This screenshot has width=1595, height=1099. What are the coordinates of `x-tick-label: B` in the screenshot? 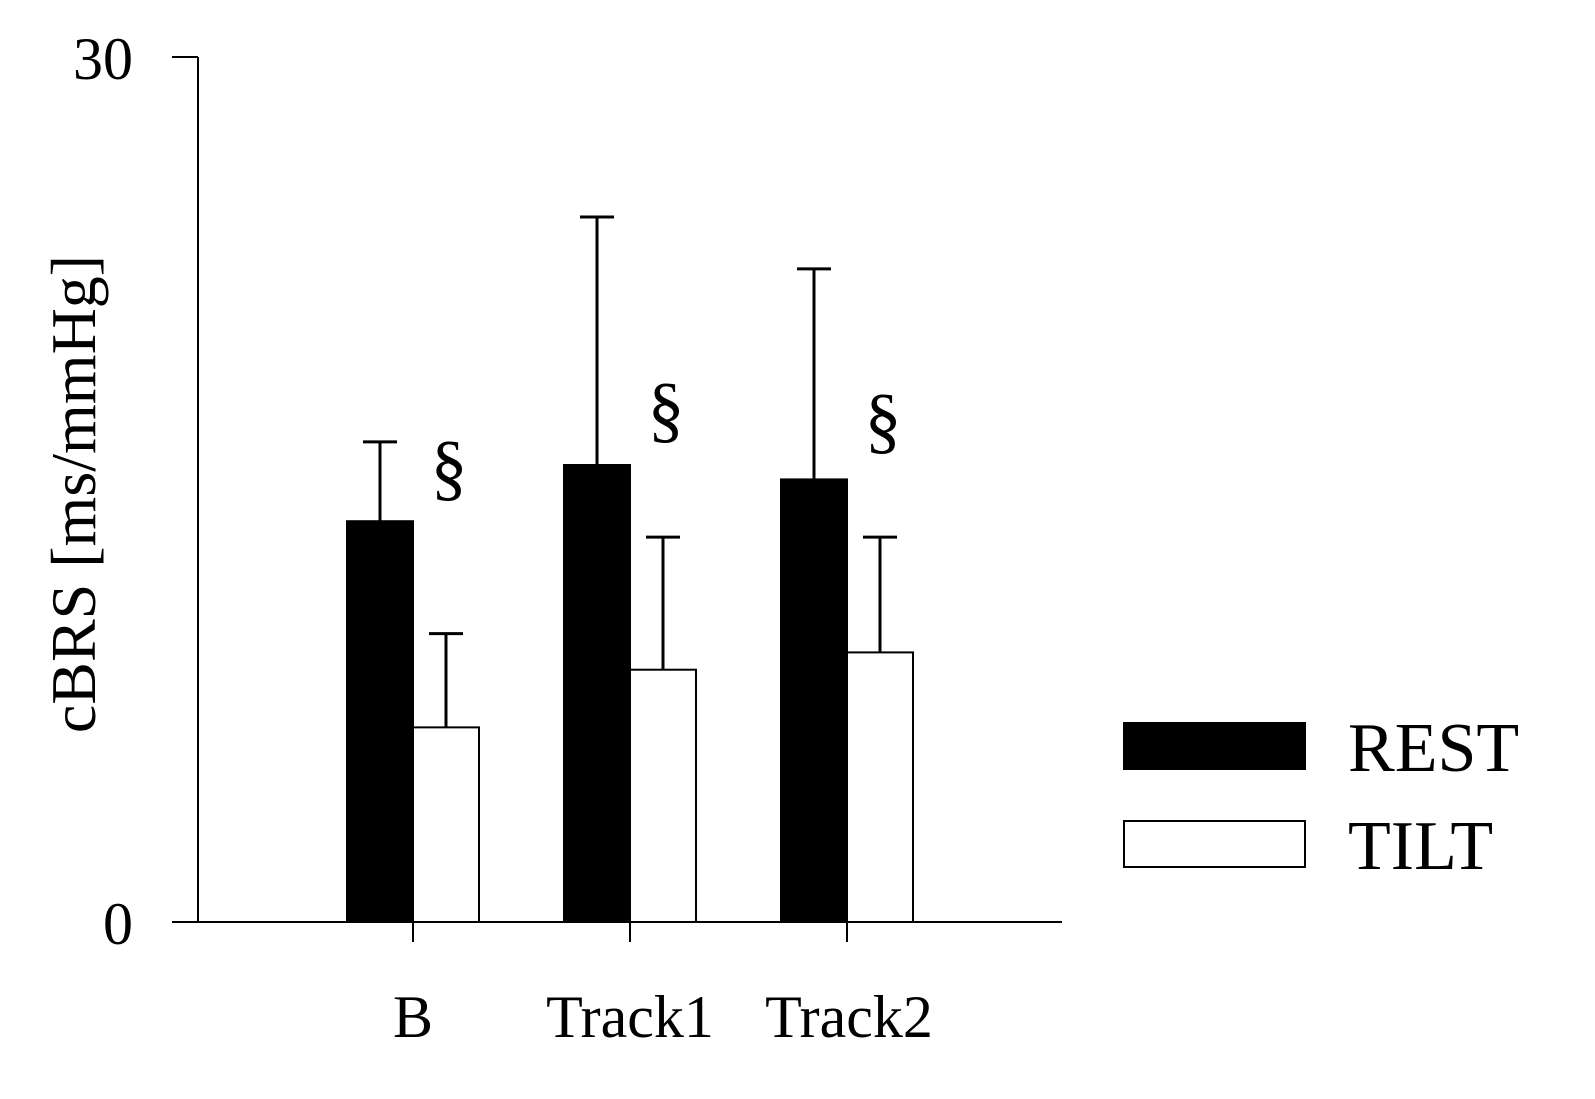 It's located at (413, 1017).